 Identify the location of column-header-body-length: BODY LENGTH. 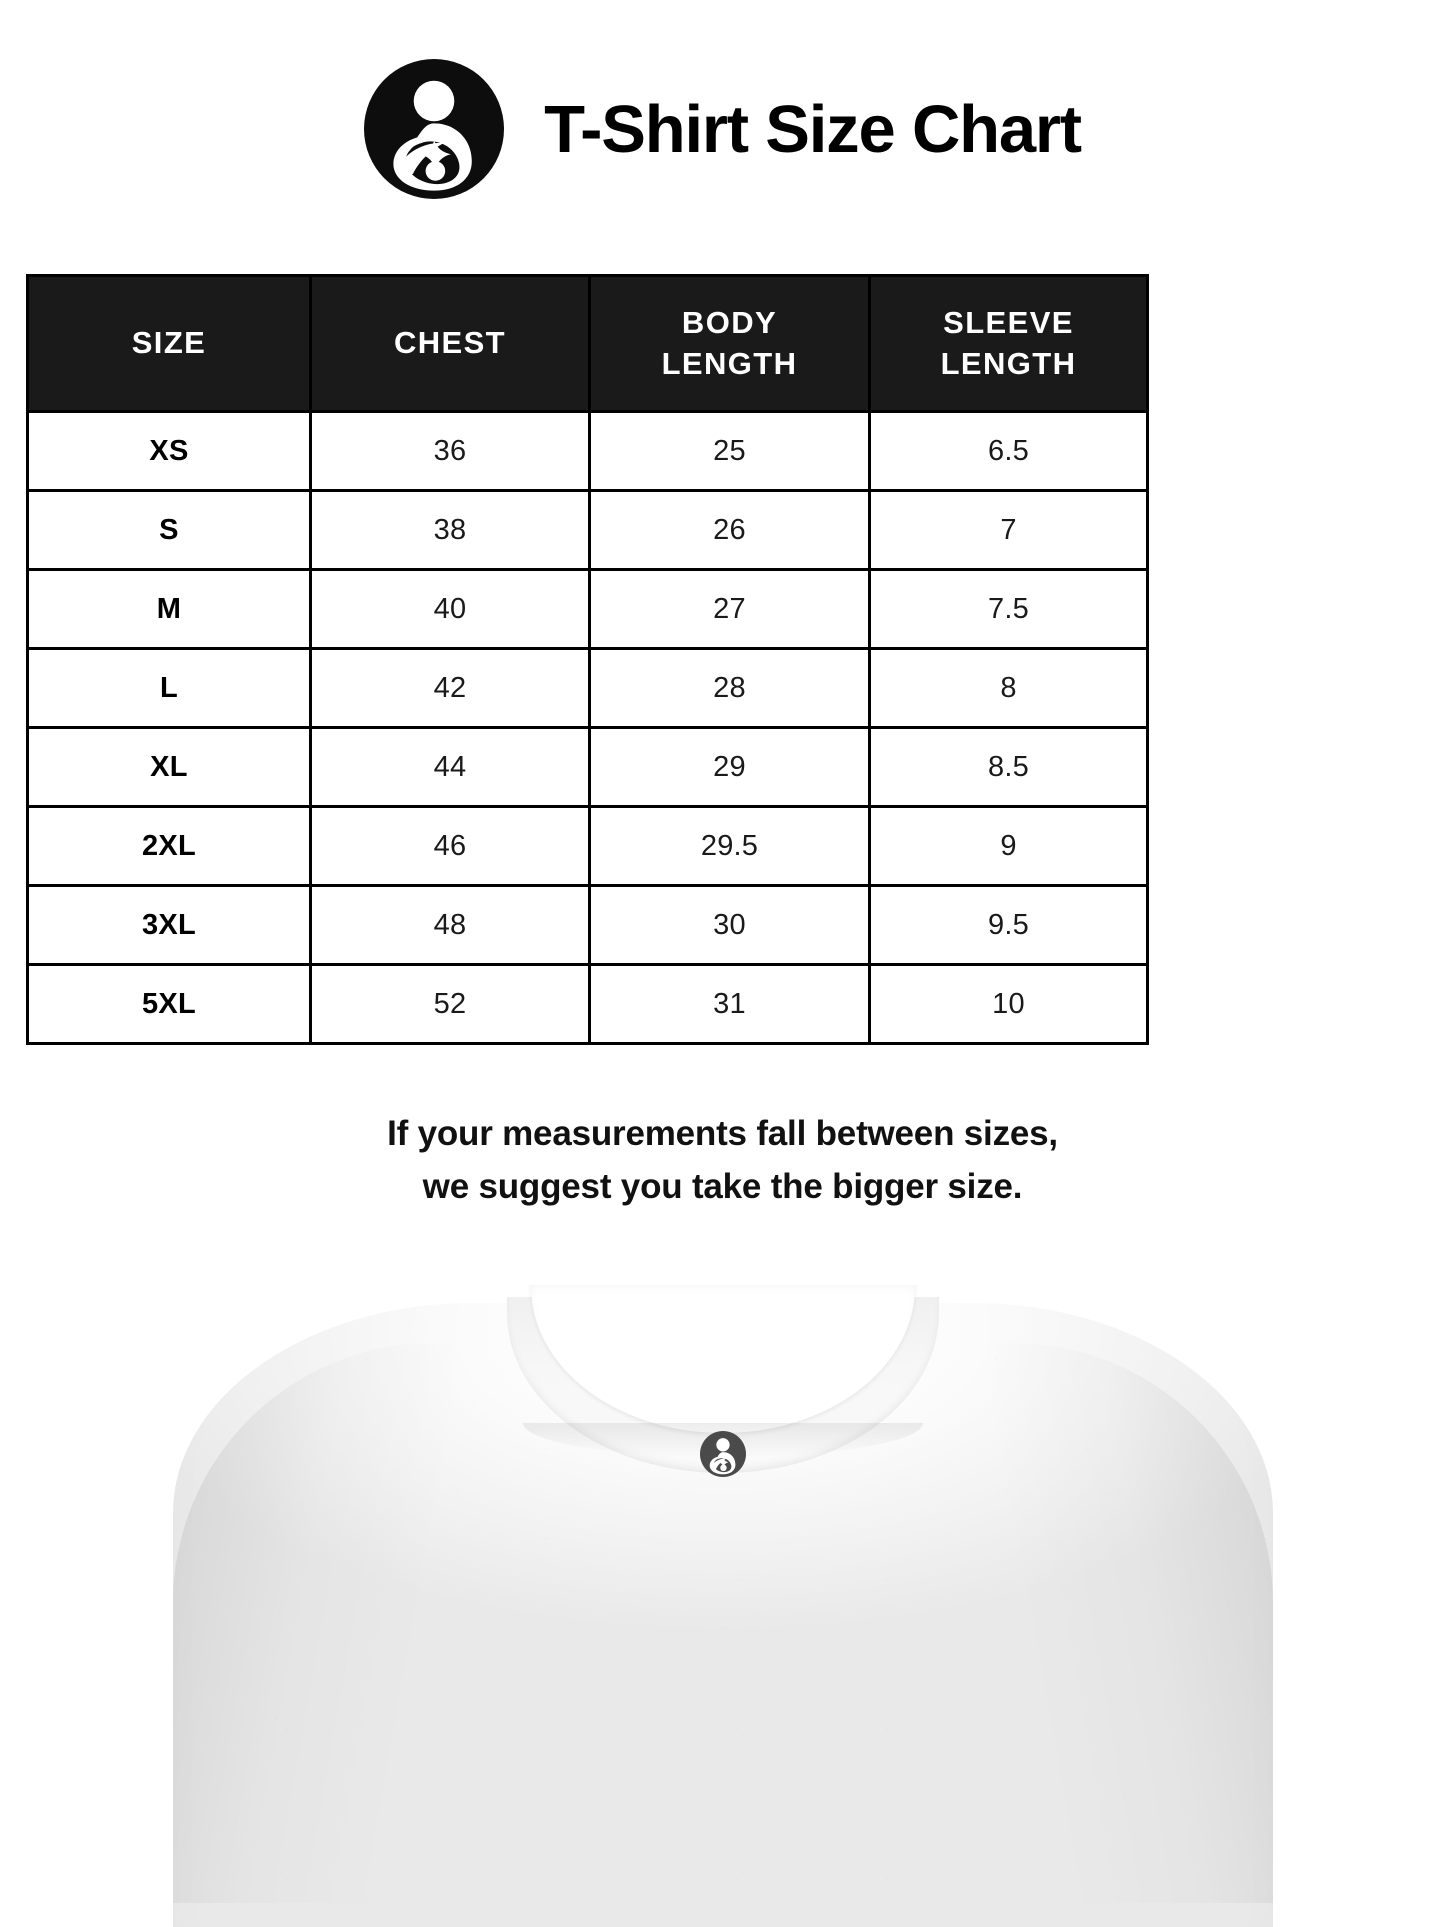
(729, 343).